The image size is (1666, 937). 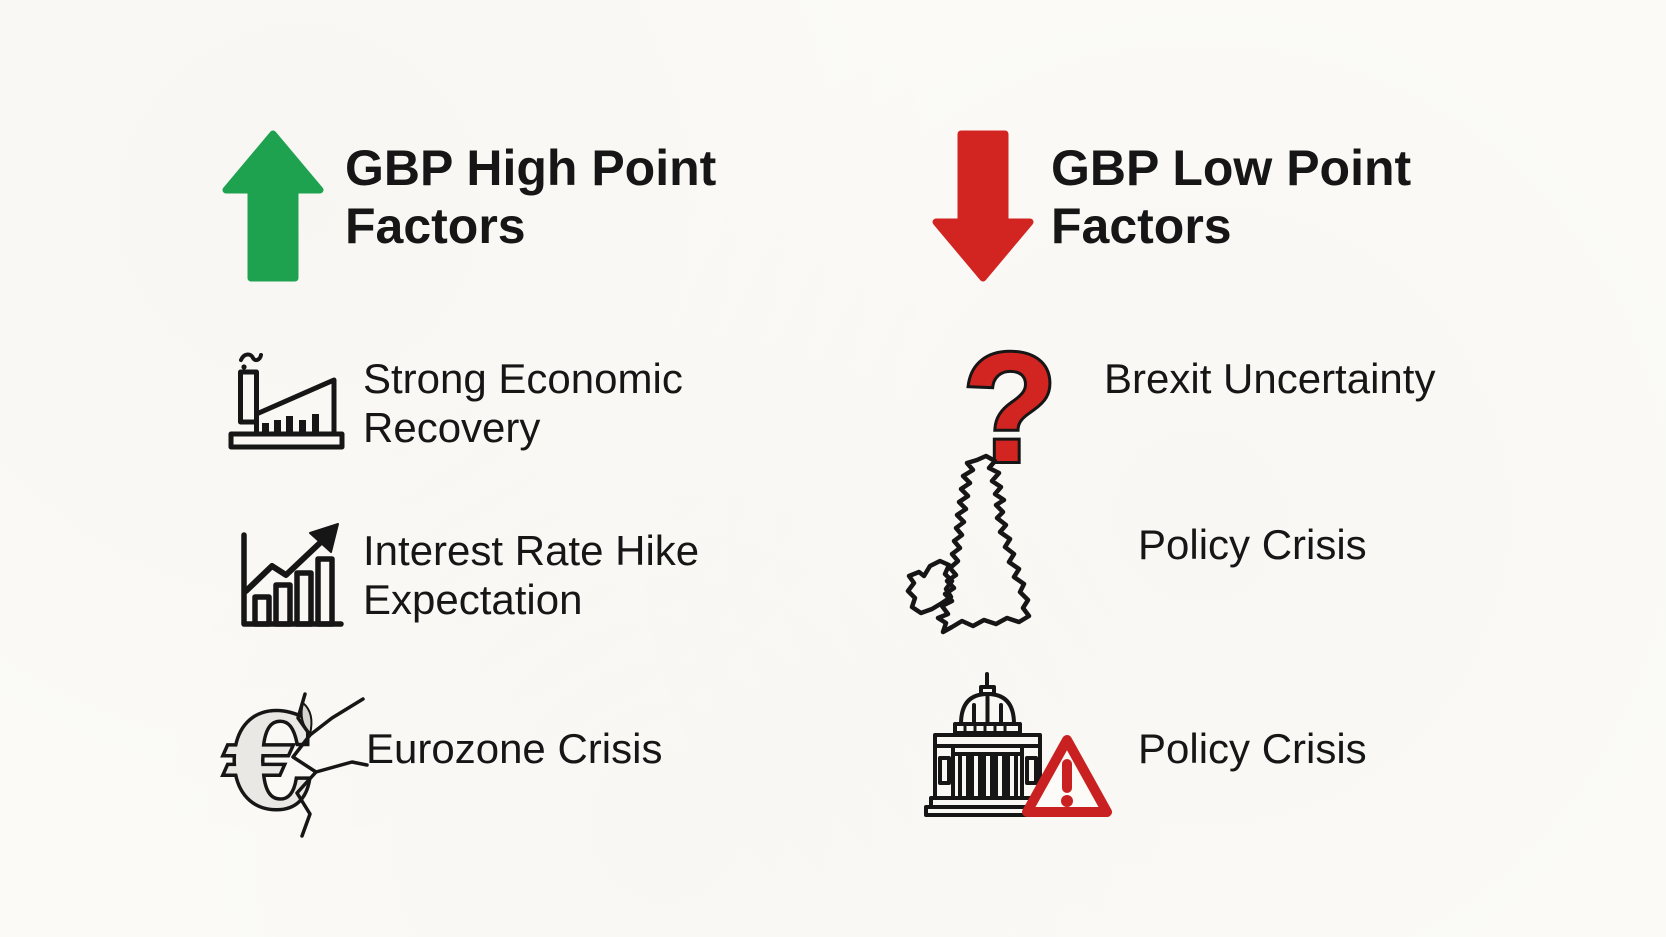 I want to click on government-building-icon, so click(x=987, y=744).